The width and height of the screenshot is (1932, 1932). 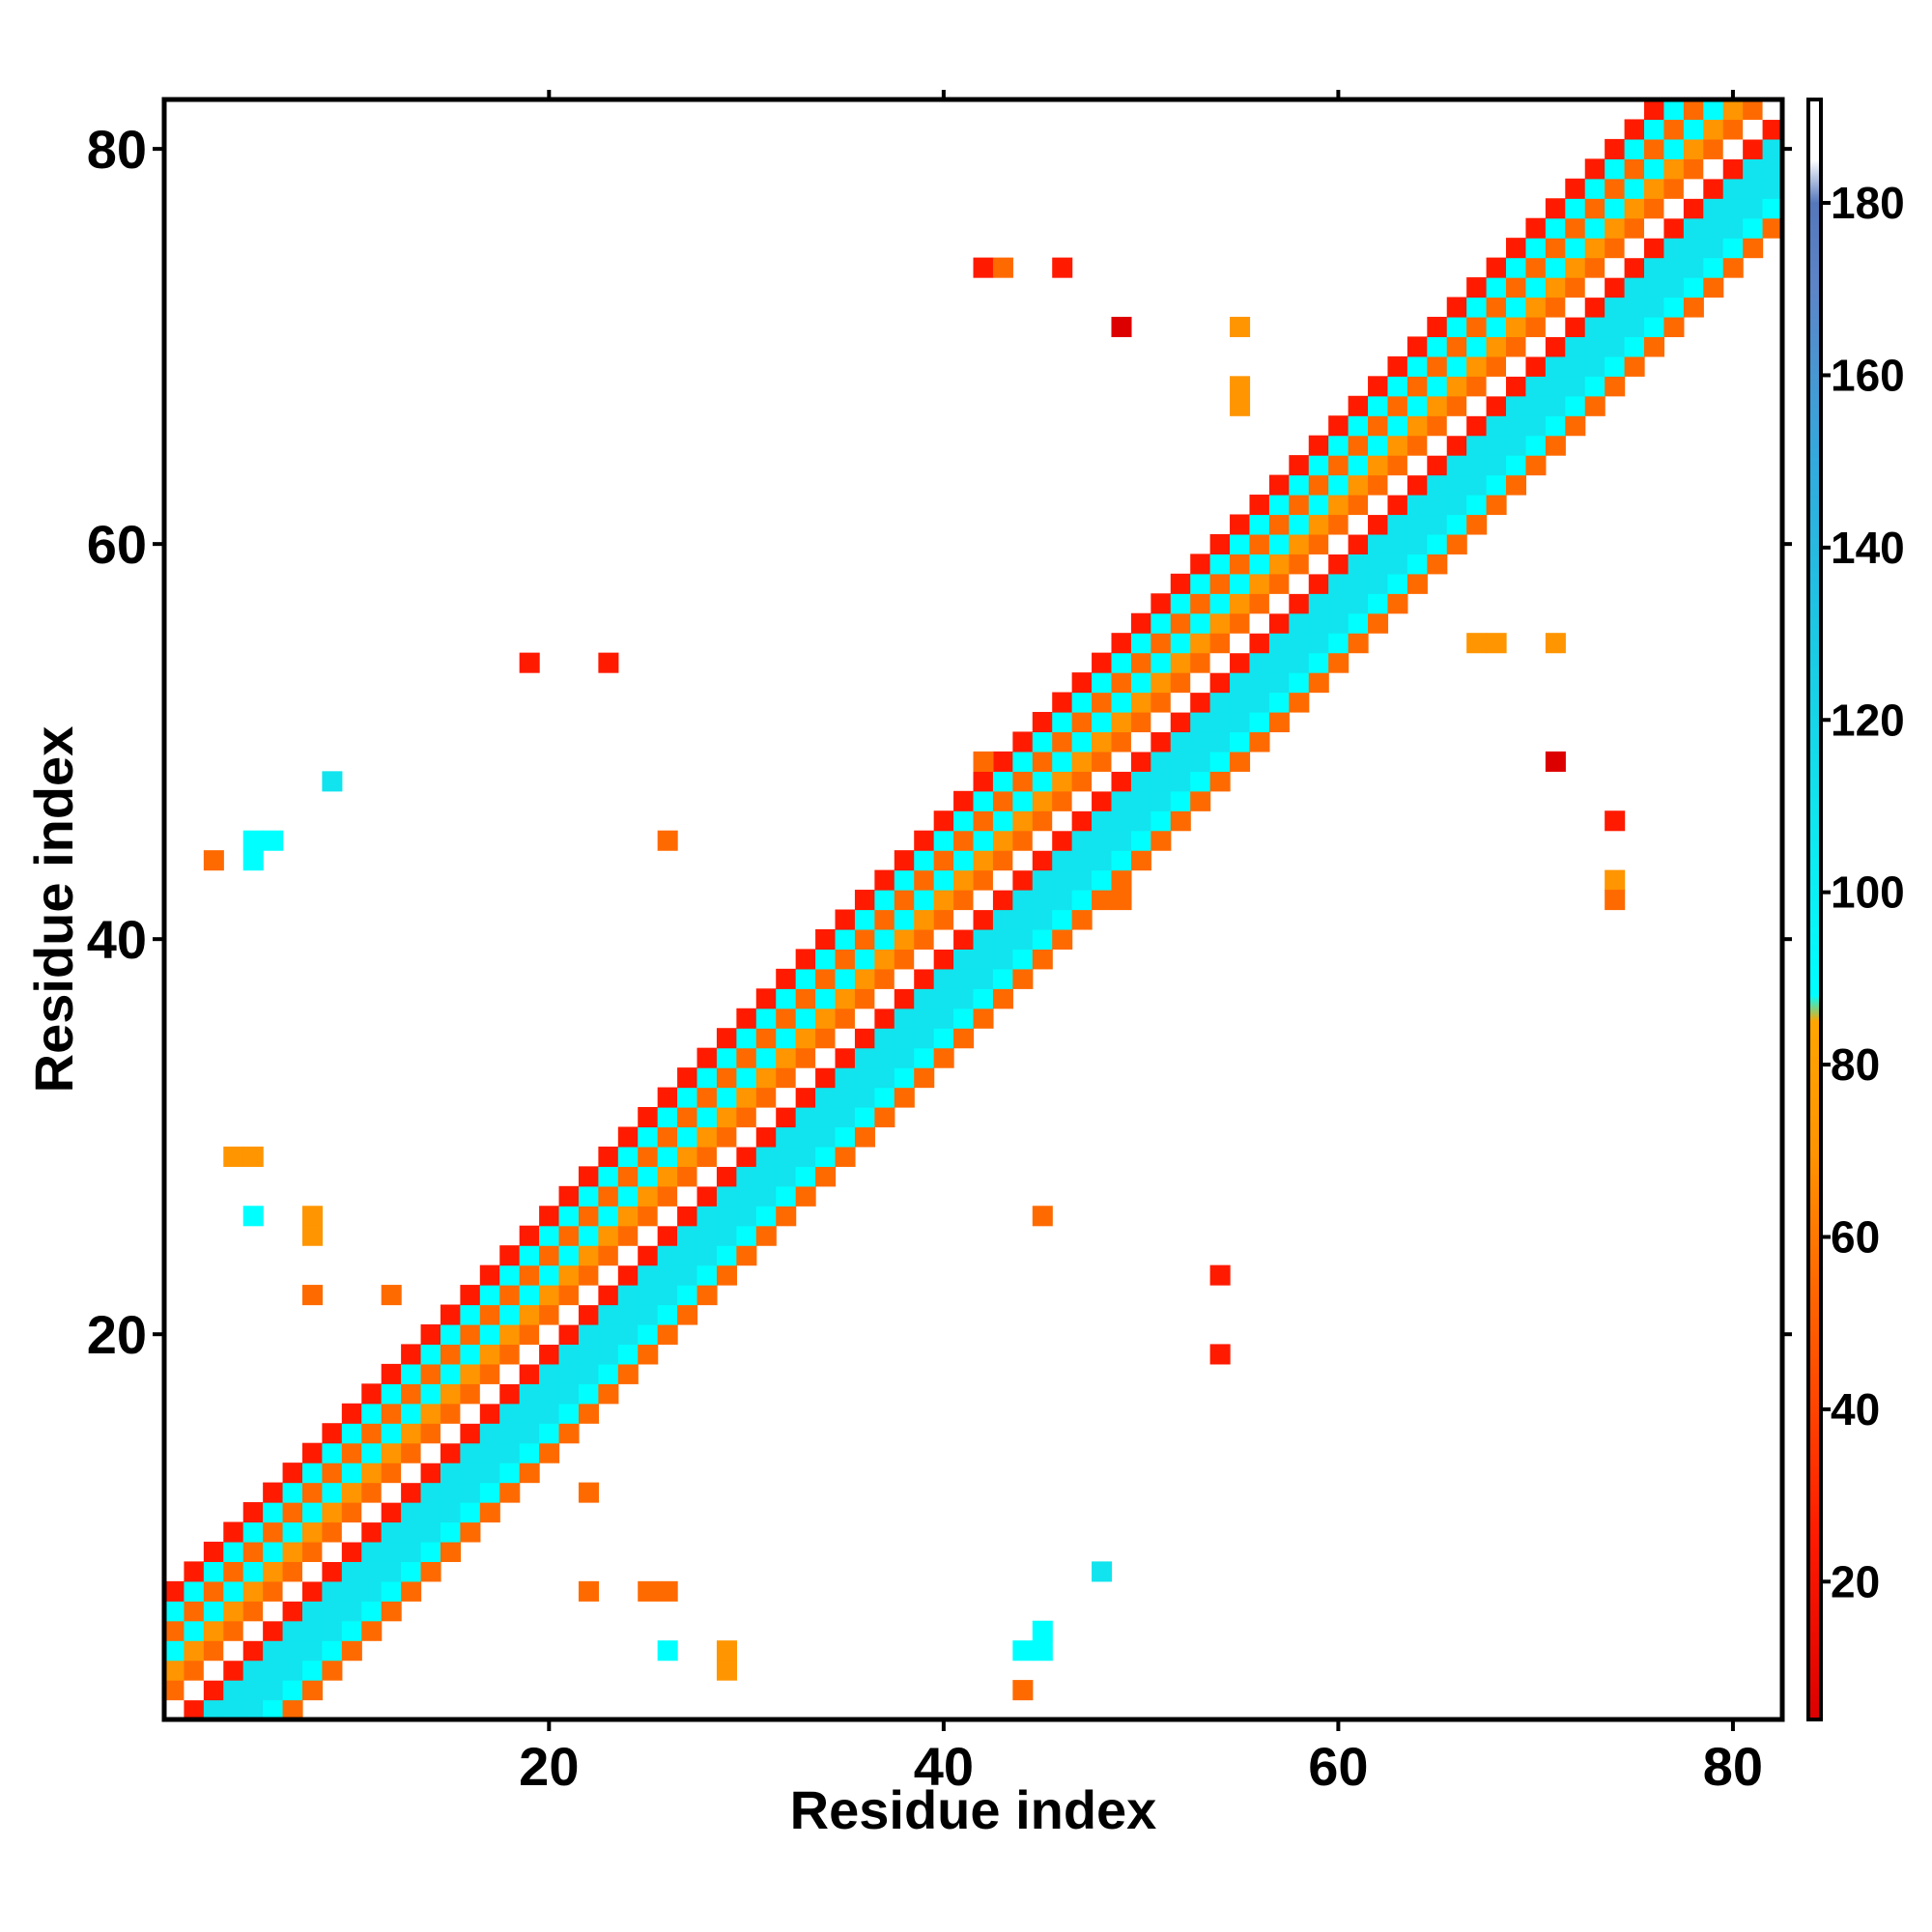 What do you see at coordinates (1787, 742) in the screenshot?
I see `right-axis-ticks` at bounding box center [1787, 742].